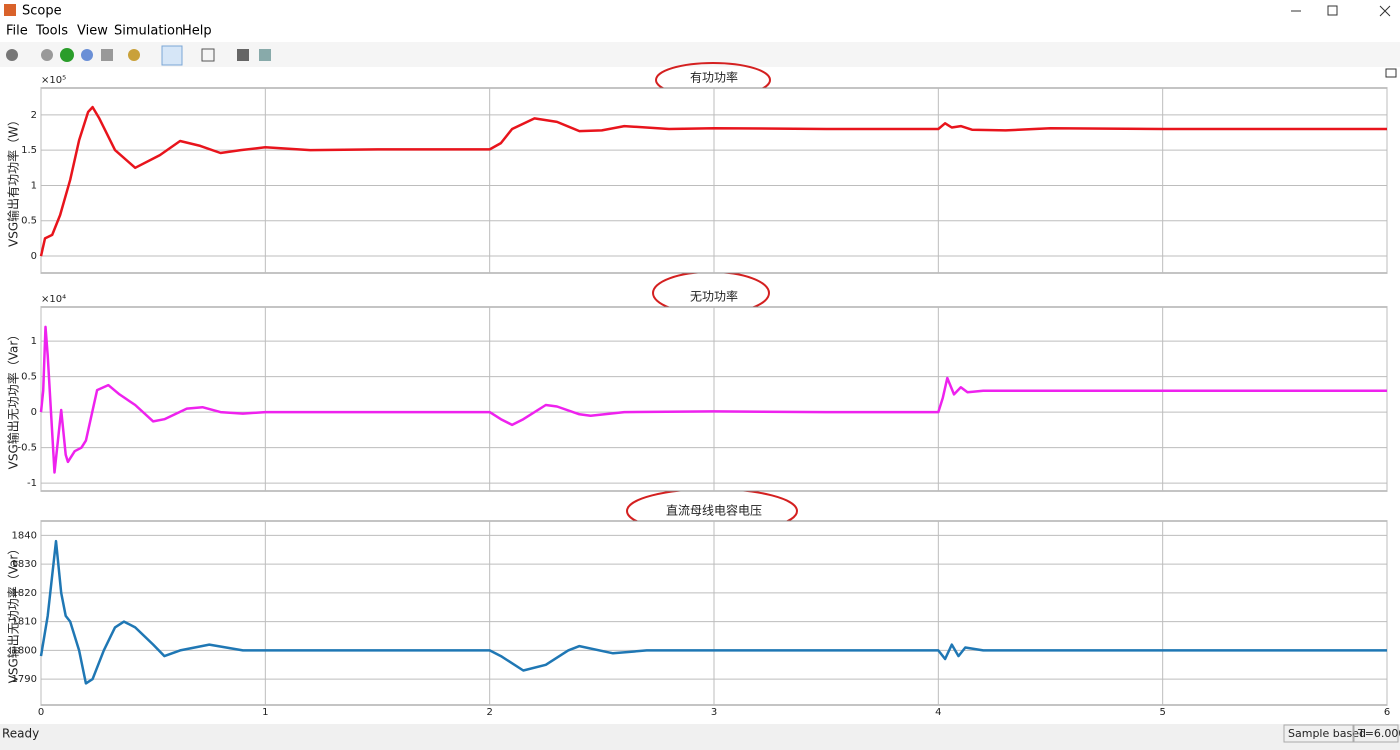  I want to click on y-tick-label: 1800, so click(24, 650).